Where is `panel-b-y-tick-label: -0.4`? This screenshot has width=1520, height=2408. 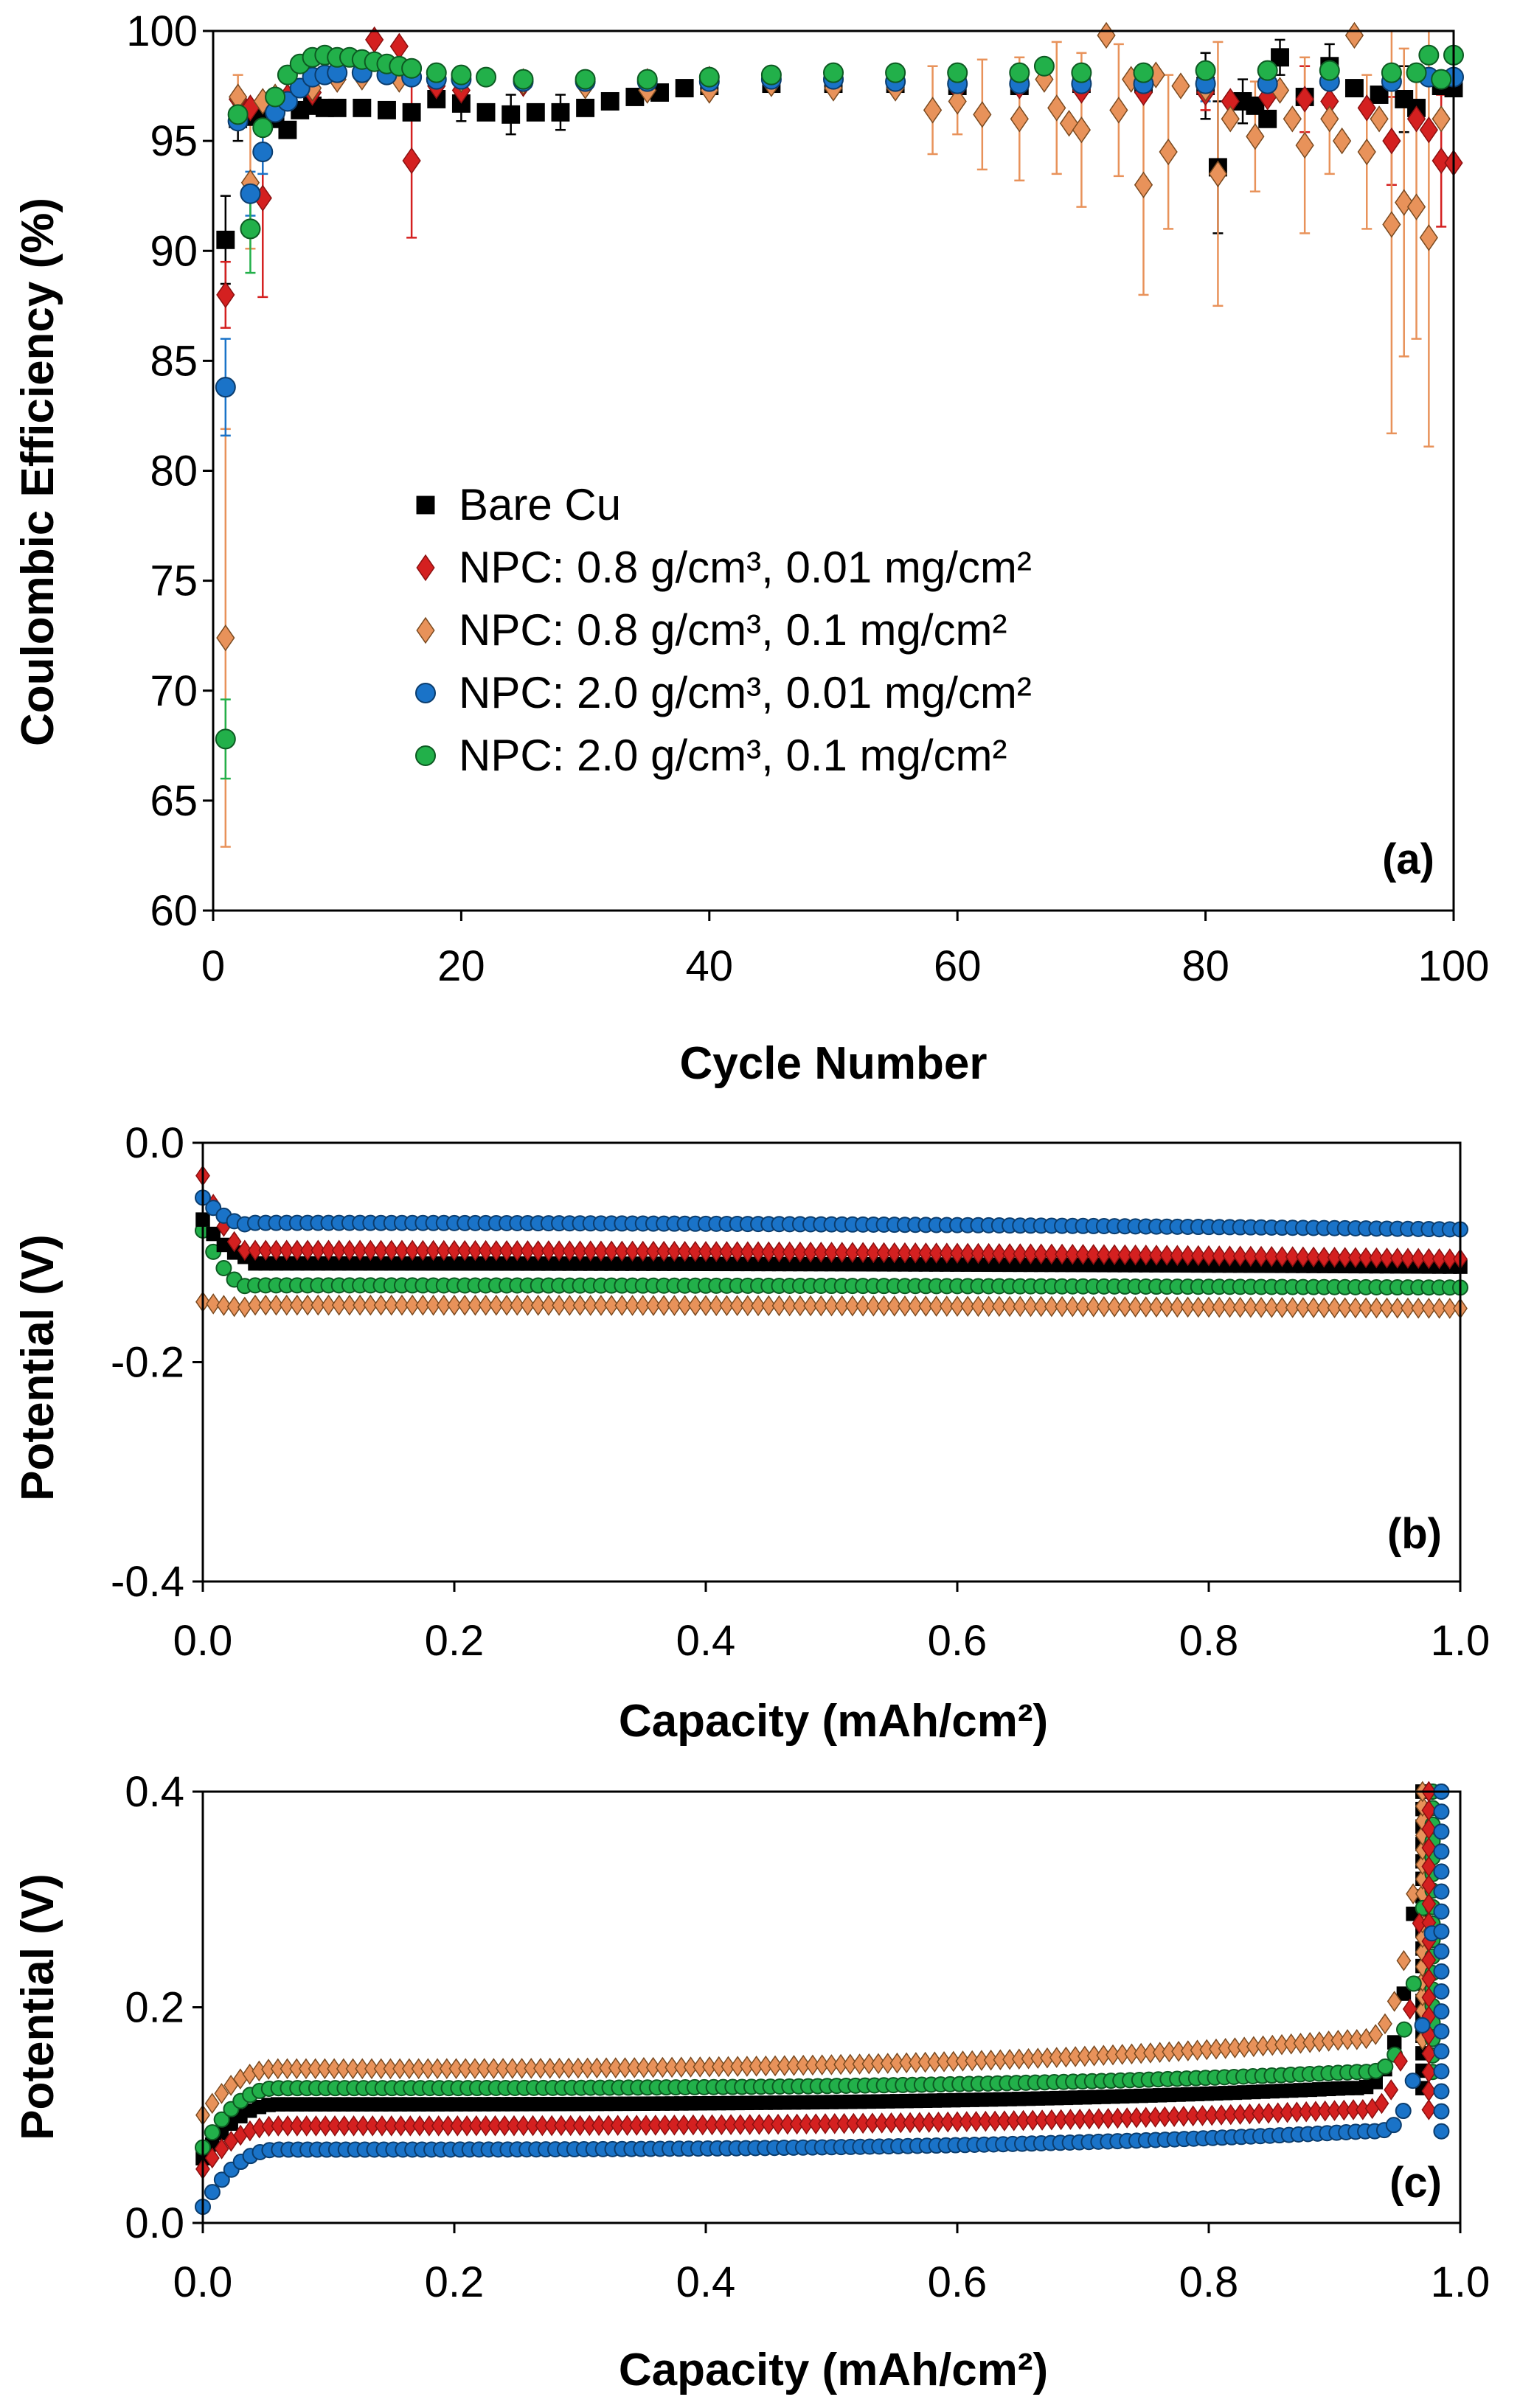
panel-b-y-tick-label: -0.4 is located at coordinates (147, 1582).